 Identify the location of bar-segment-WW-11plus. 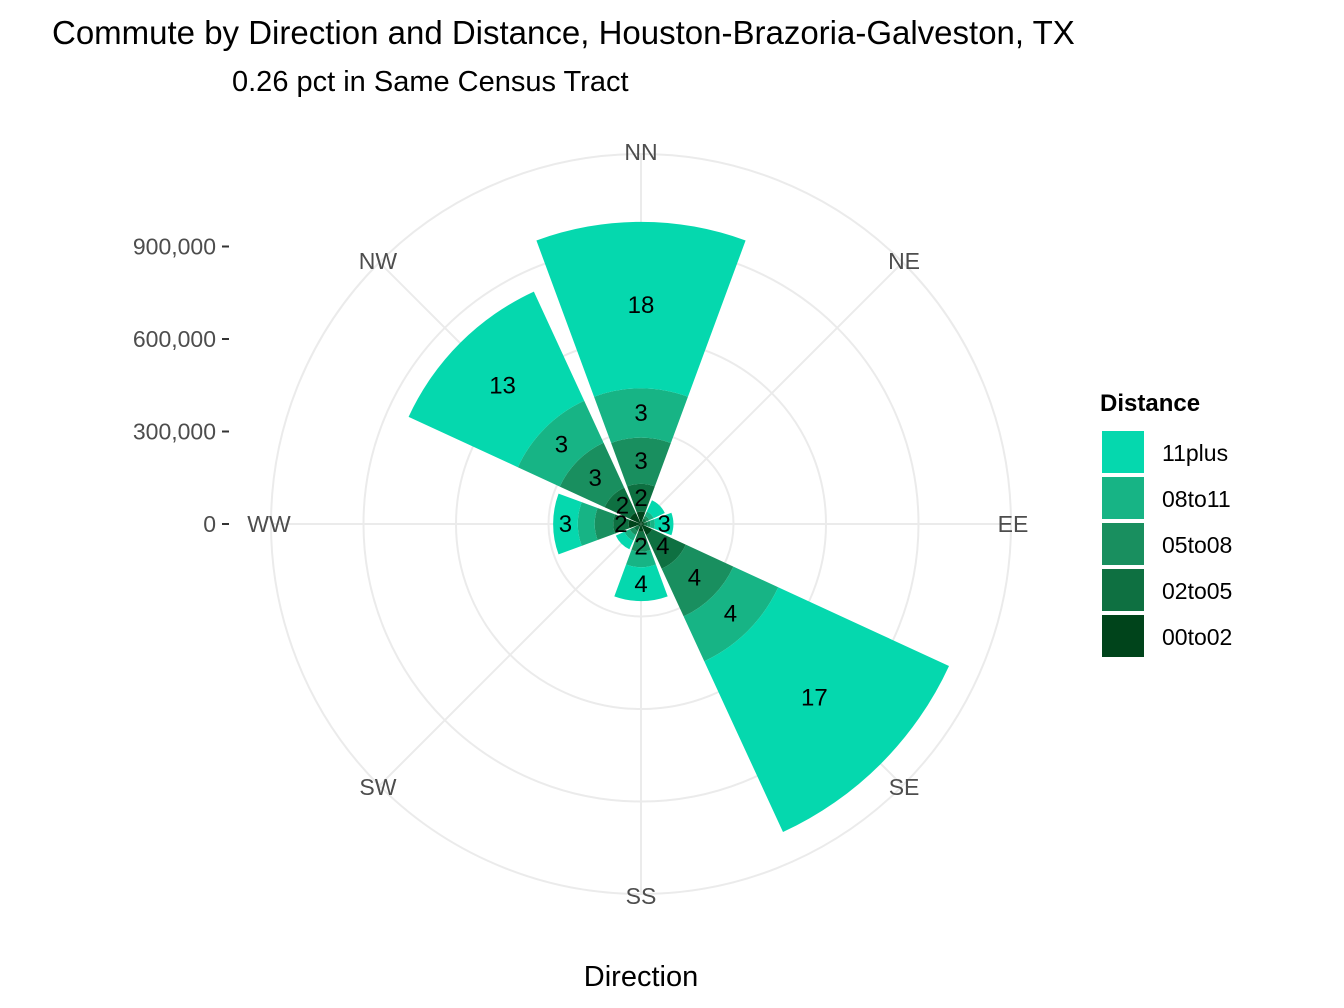
(567, 524).